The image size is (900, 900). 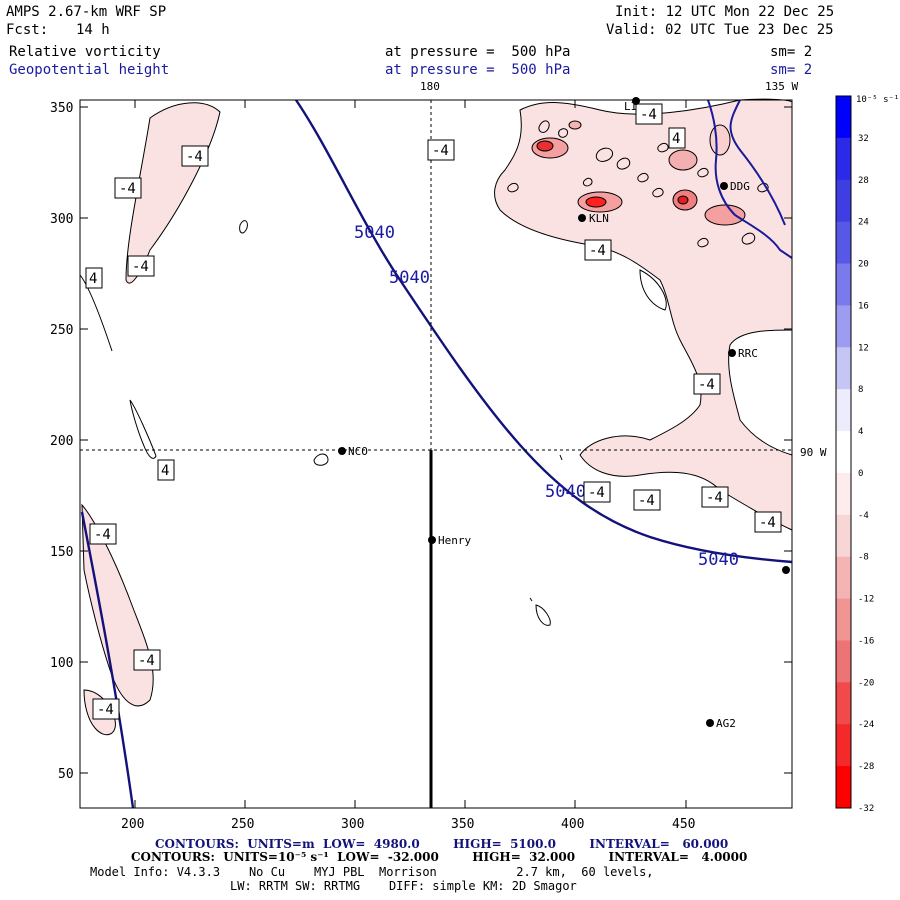 I want to click on forecast-label: Fcst:, so click(x=27, y=30).